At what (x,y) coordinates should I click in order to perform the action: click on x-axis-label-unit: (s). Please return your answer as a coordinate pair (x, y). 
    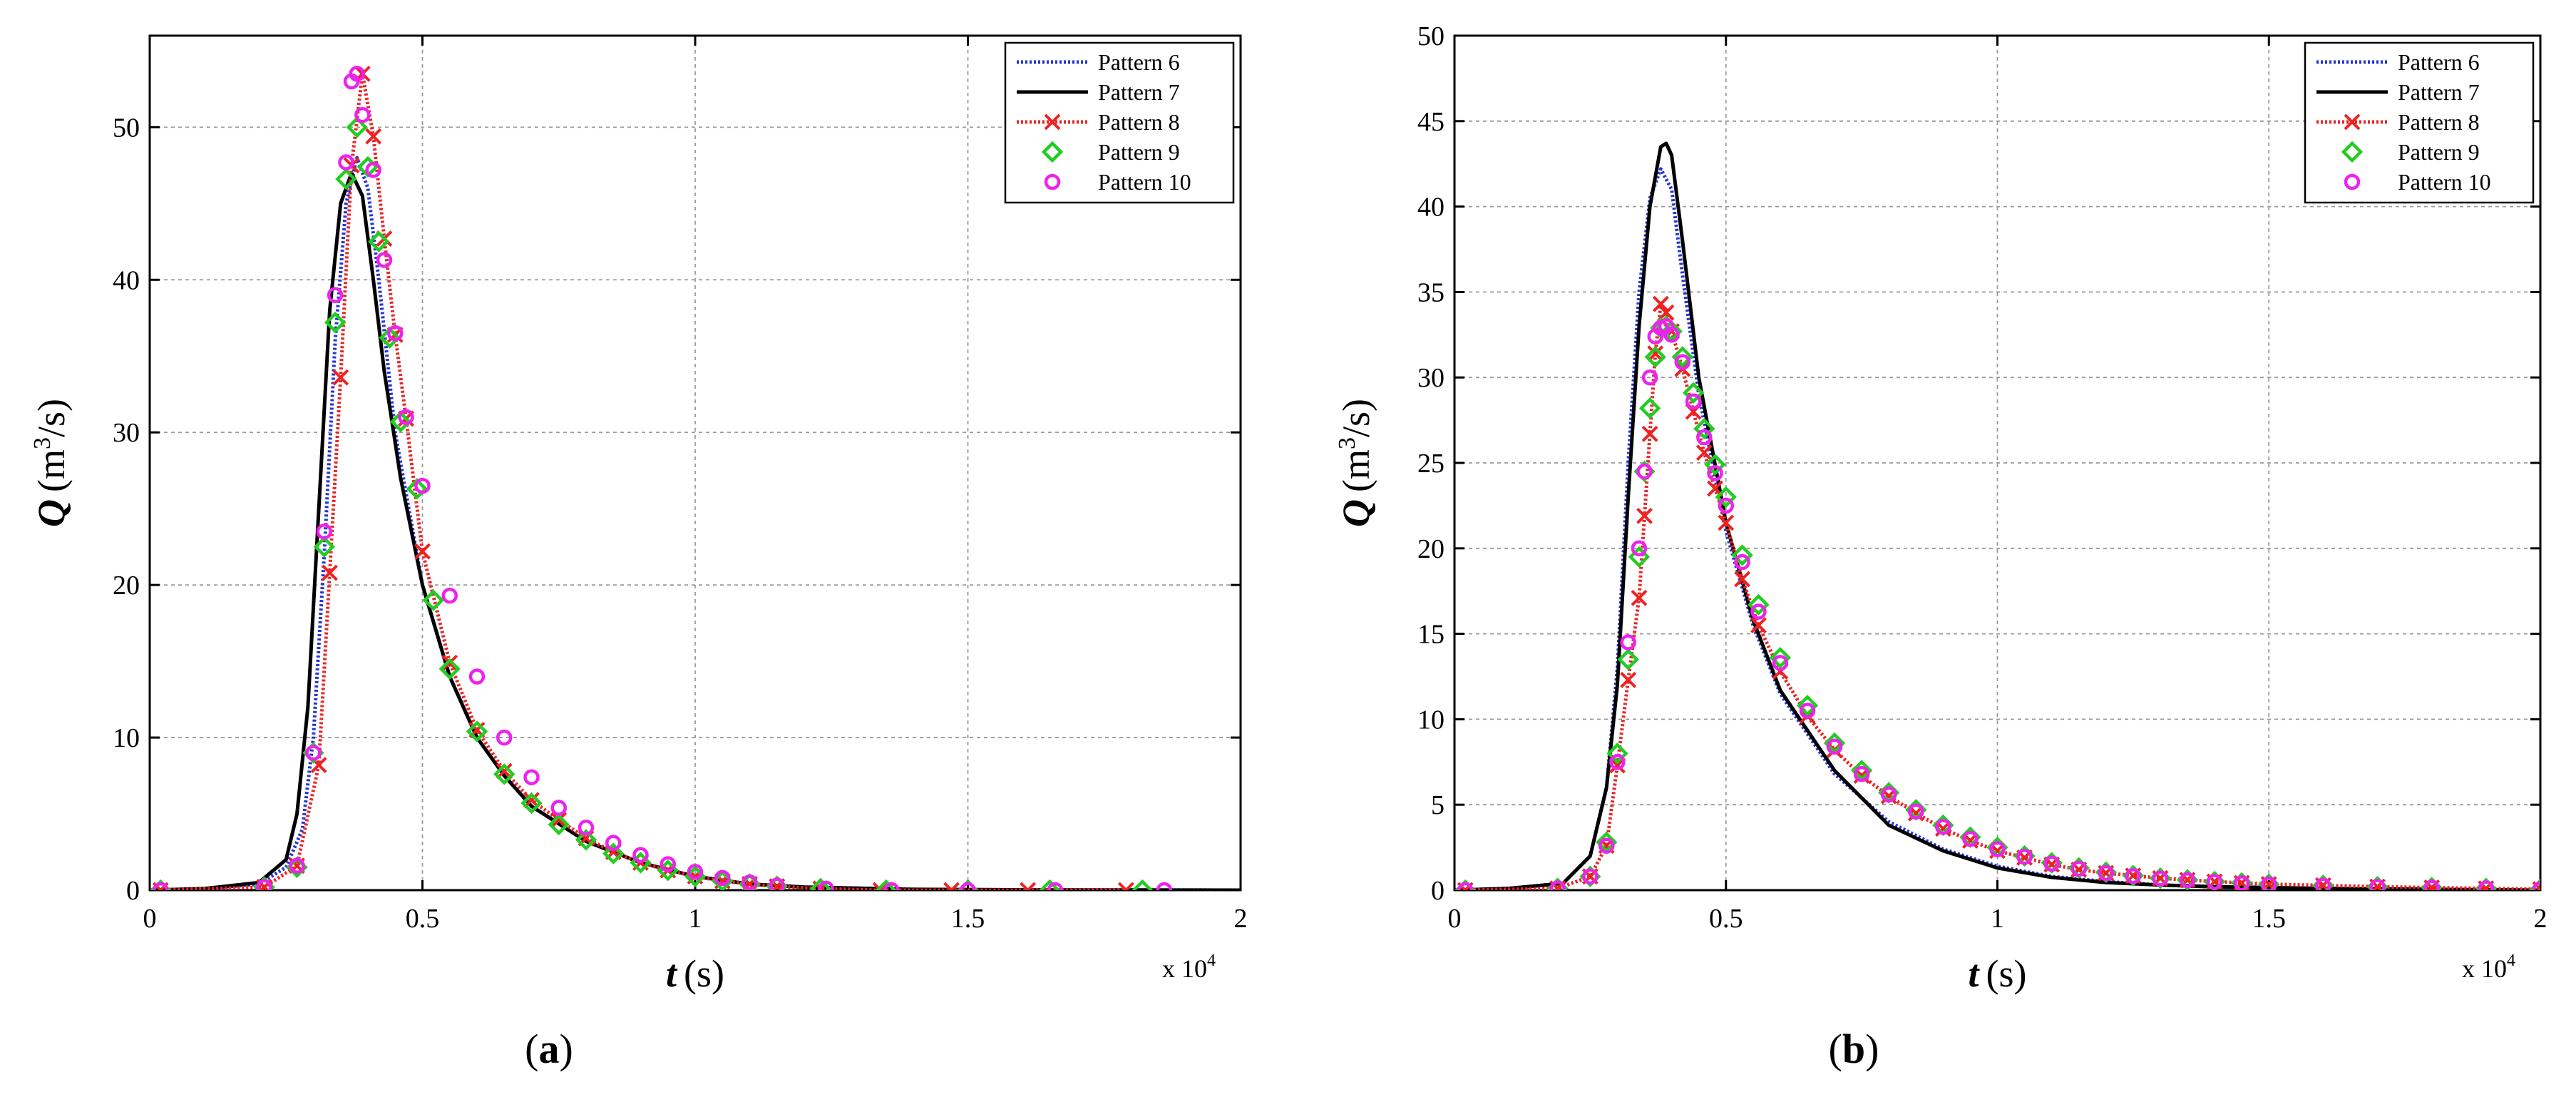
    Looking at the image, I should click on (2006, 974).